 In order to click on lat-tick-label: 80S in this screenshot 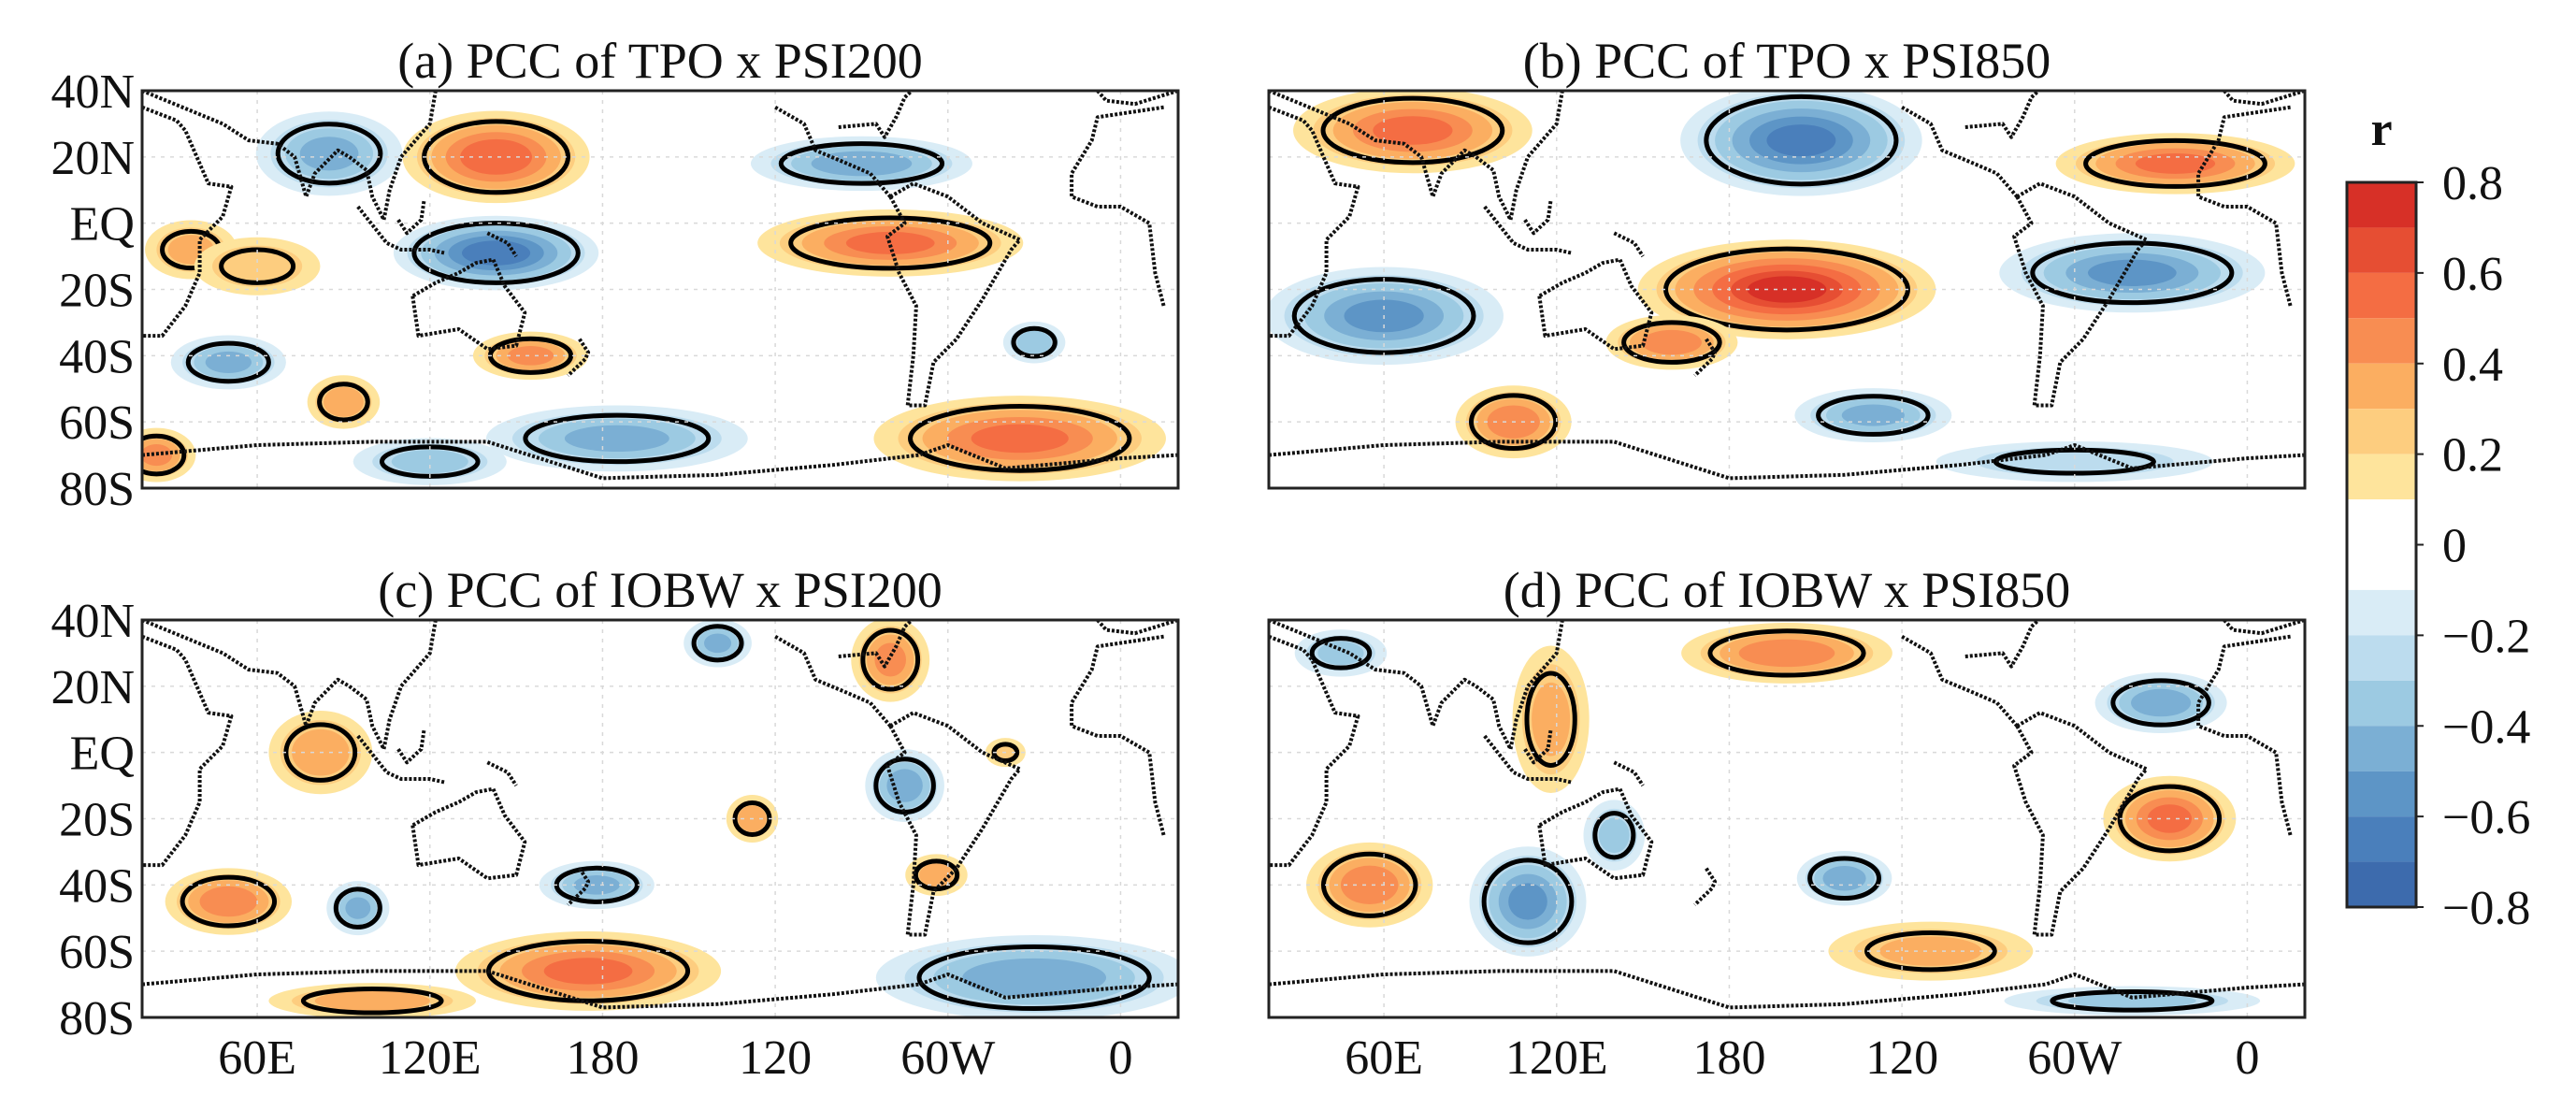, I will do `click(97, 489)`.